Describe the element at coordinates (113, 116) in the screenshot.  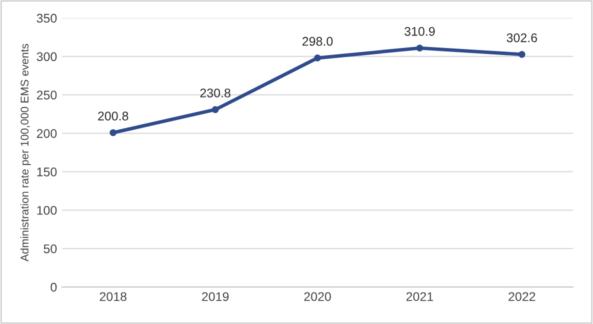
I see `text: 200.8` at that location.